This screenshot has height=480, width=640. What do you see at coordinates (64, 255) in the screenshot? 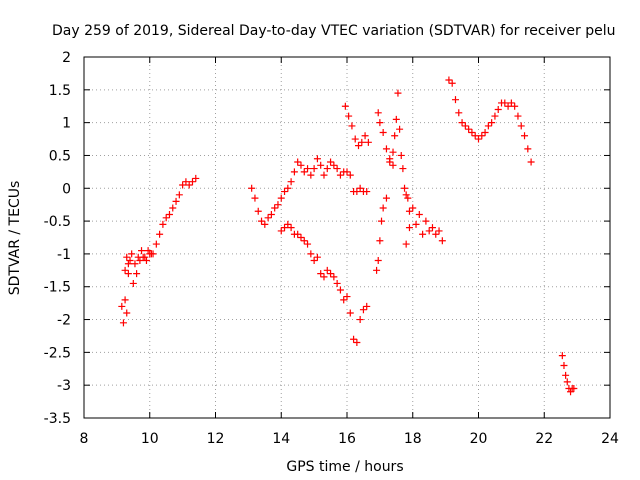
I see `y-tick-label: -1` at bounding box center [64, 255].